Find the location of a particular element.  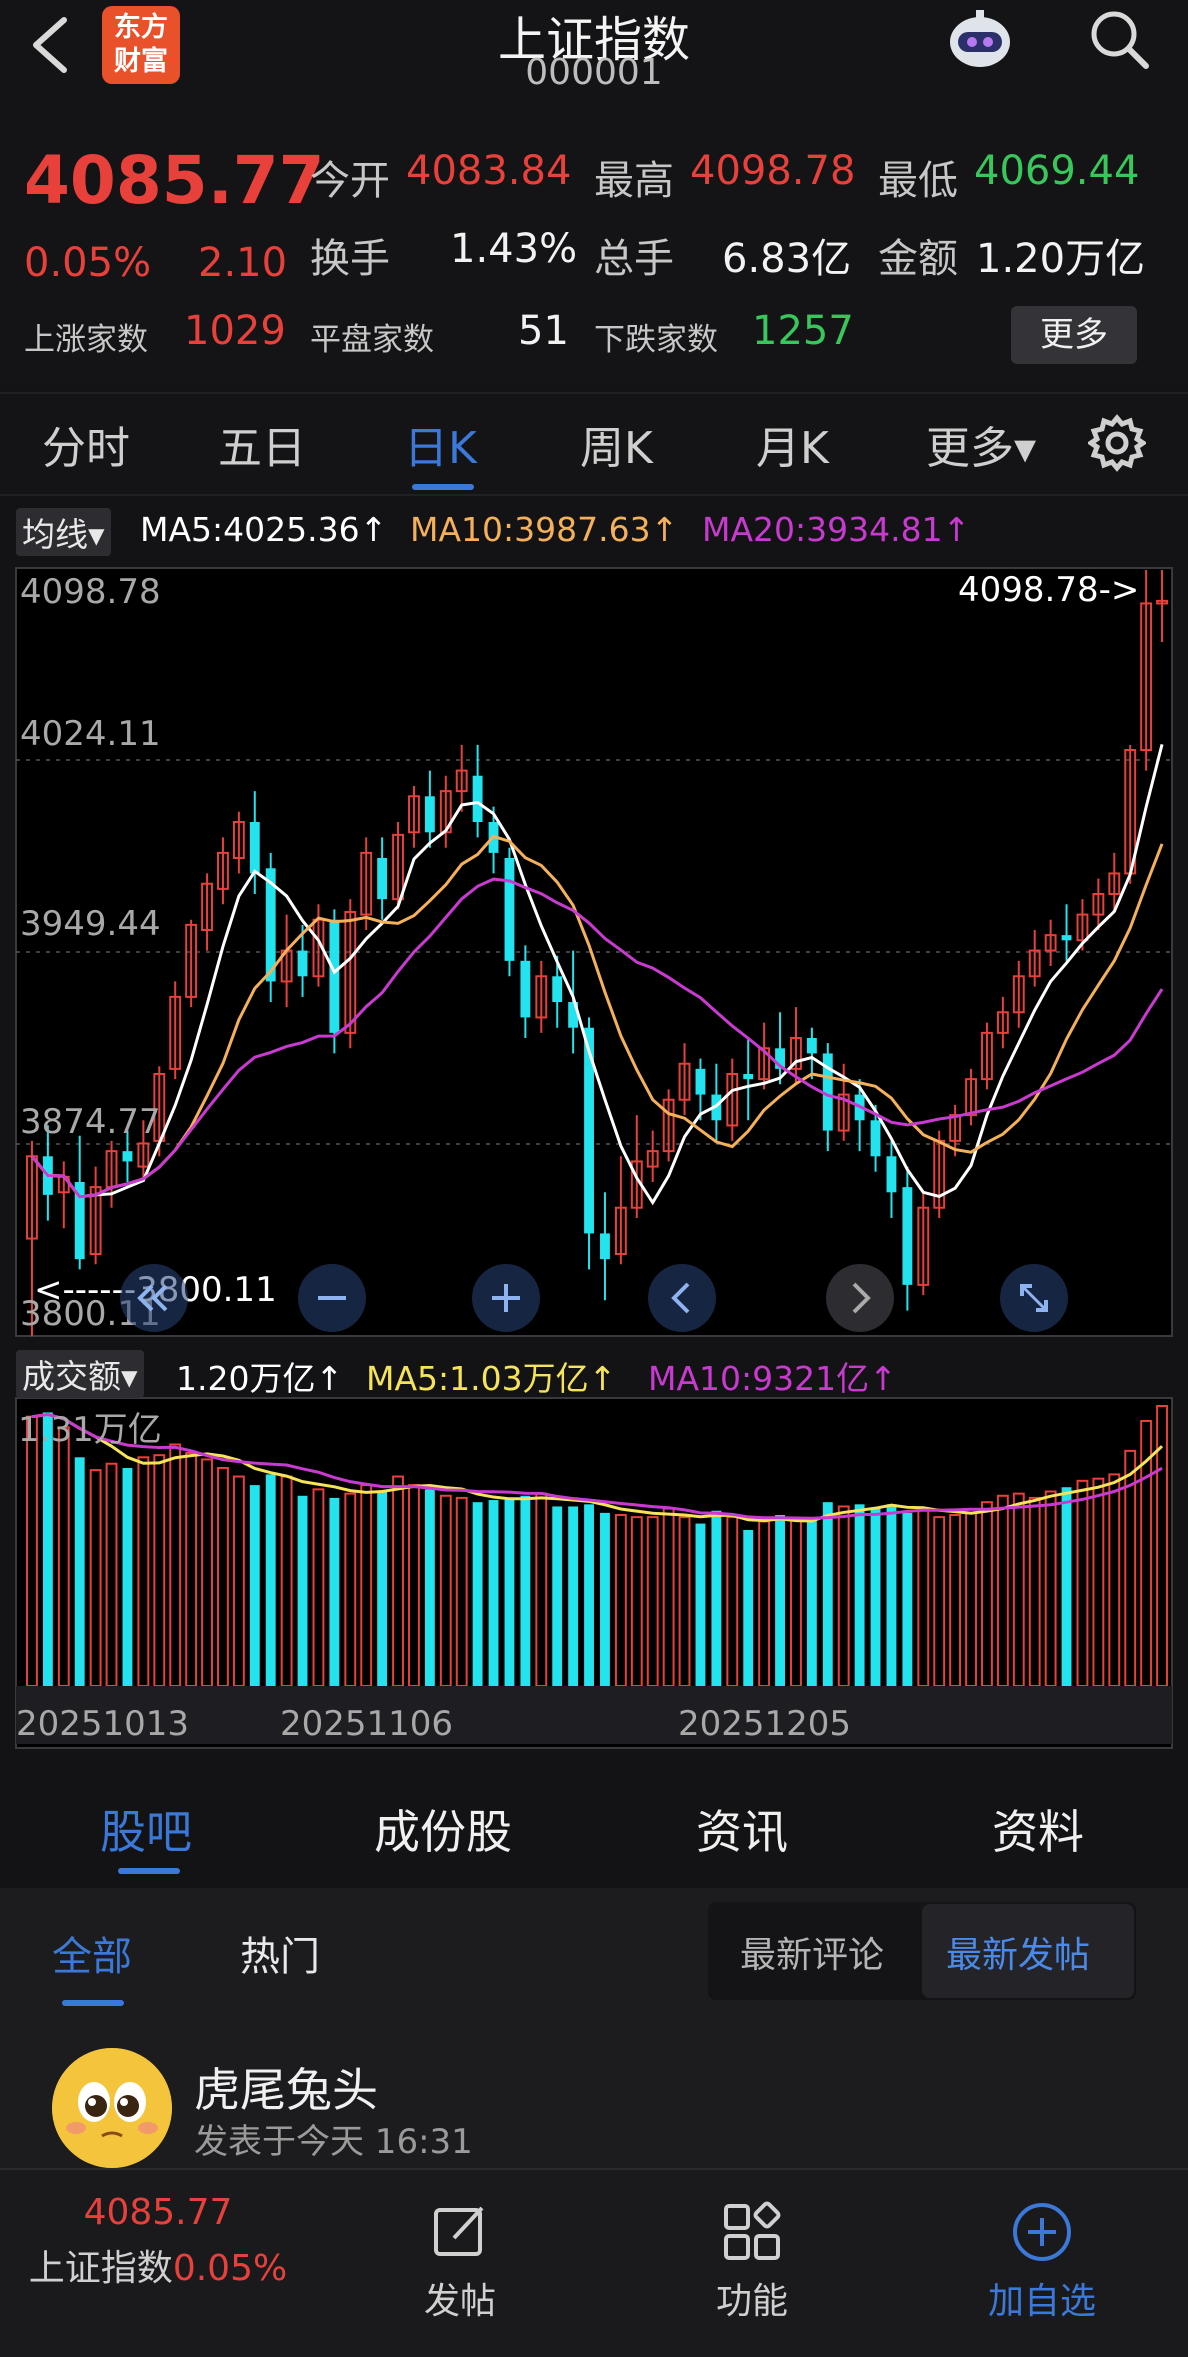

app-logo: 东方 财富 is located at coordinates (141, 45).